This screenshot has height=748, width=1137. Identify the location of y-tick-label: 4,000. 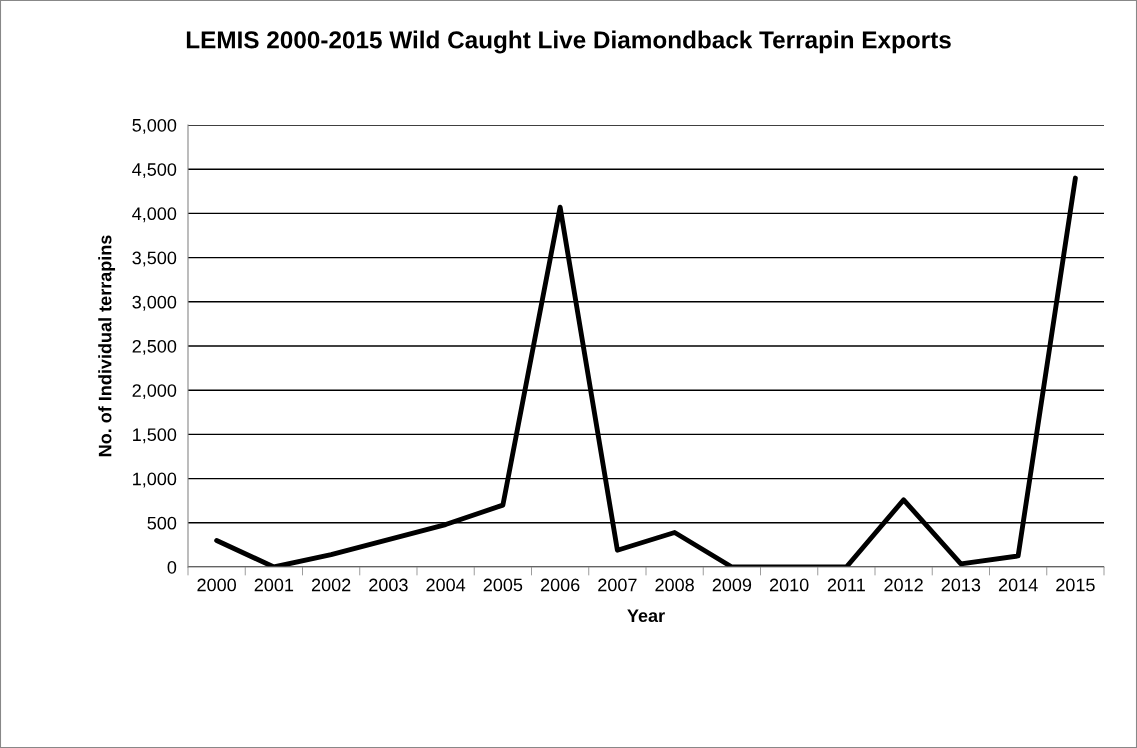
(154, 215).